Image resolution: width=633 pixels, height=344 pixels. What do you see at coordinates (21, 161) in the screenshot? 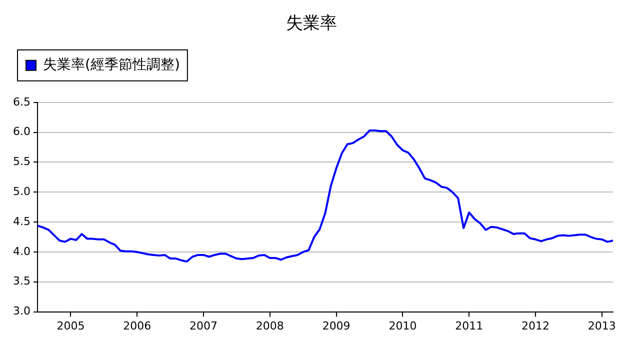
I see `y-tick-label: 5.5` at bounding box center [21, 161].